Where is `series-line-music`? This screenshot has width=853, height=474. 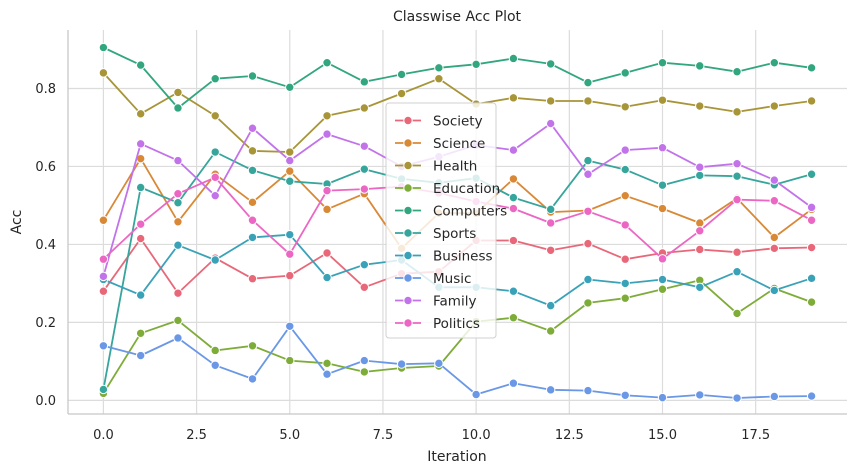
series-line-music is located at coordinates (457, 362).